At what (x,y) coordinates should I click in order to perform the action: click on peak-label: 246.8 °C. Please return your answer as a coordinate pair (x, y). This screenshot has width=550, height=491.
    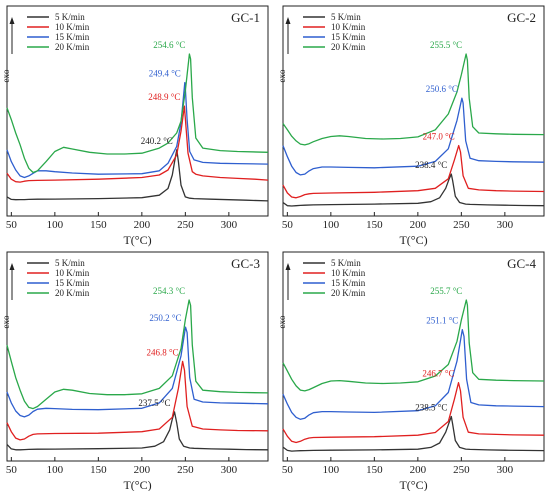
    Looking at the image, I should click on (162, 352).